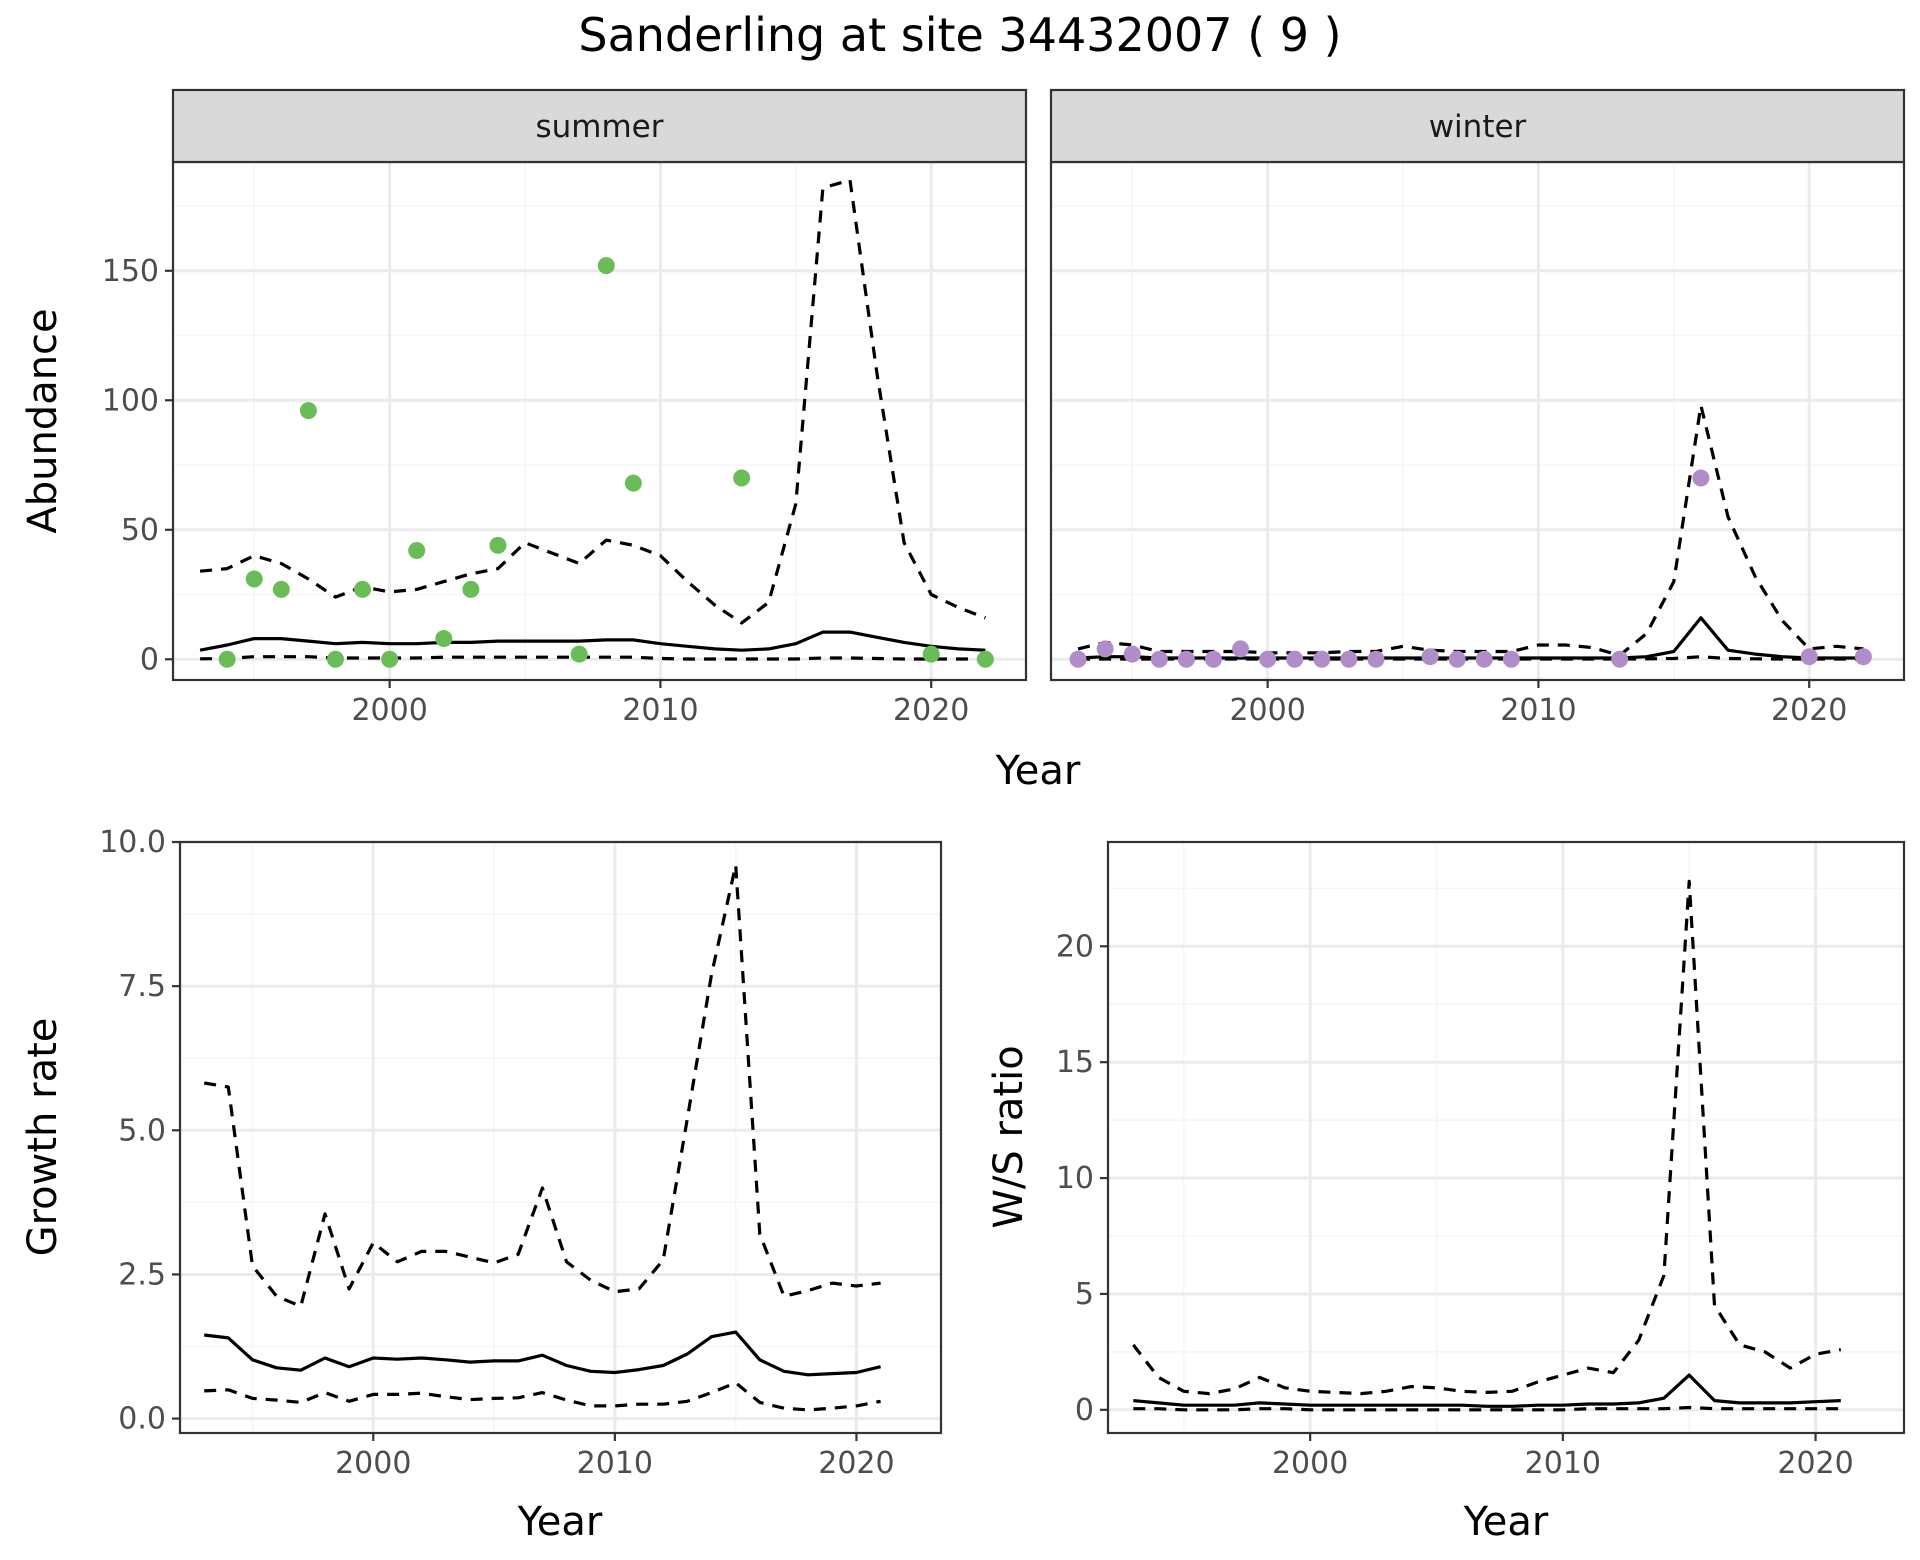 This screenshot has width=1920, height=1560. What do you see at coordinates (132, 842) in the screenshot?
I see `y-tick-label: 10.0` at bounding box center [132, 842].